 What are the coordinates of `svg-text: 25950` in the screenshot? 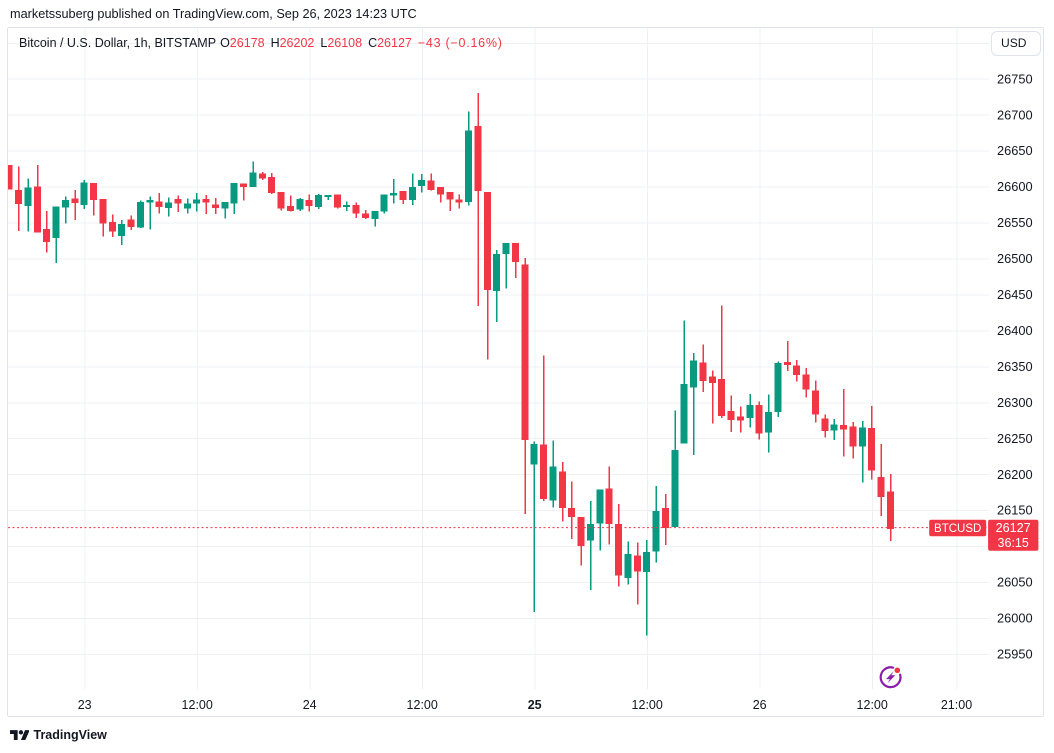 It's located at (1015, 654).